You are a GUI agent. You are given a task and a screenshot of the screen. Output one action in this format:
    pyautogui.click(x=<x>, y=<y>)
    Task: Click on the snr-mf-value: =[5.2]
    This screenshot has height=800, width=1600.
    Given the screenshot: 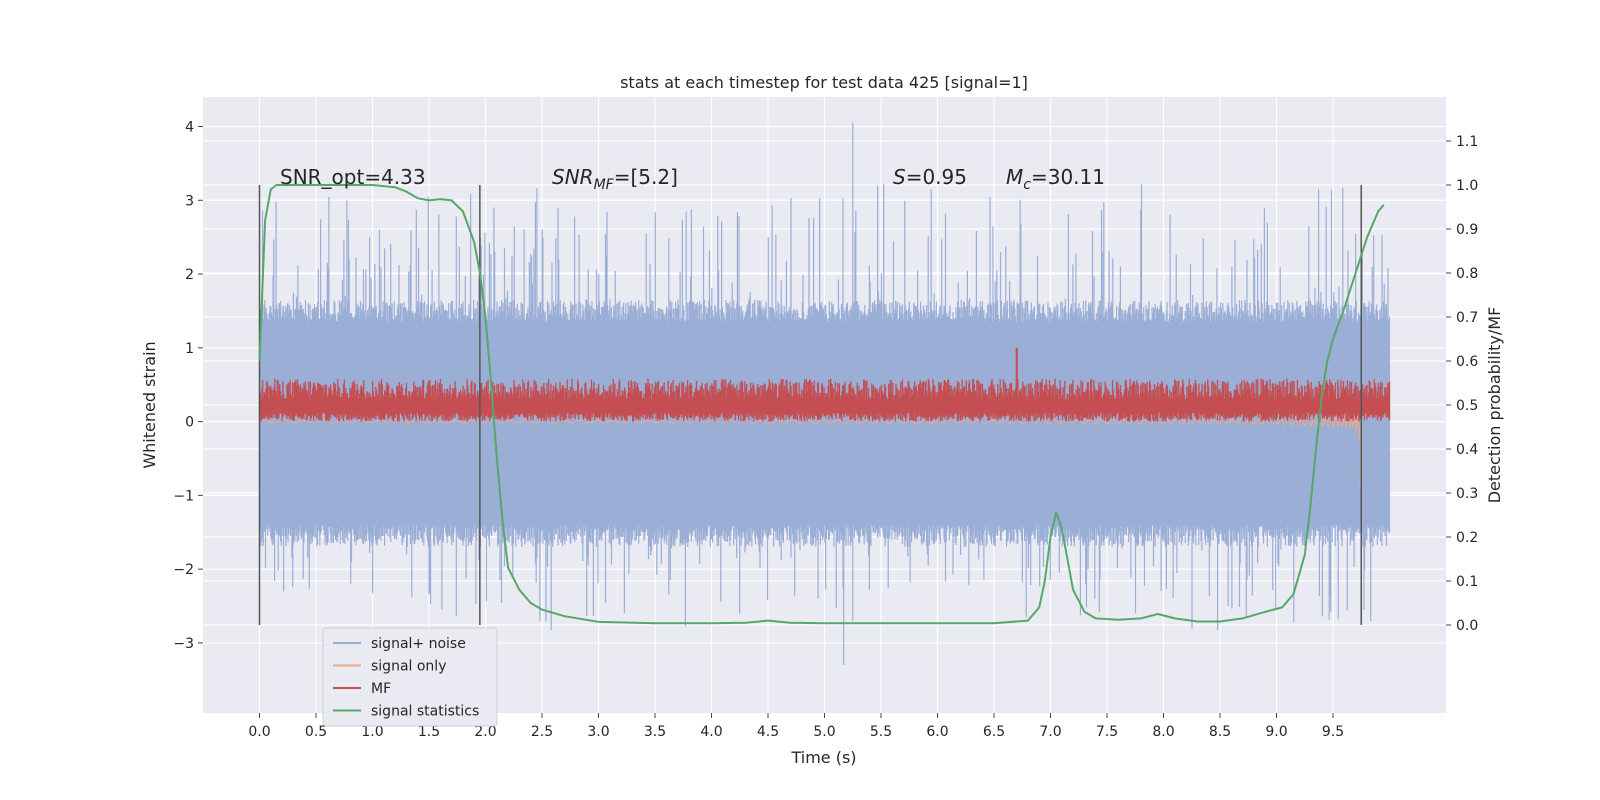 What is the action you would take?
    pyautogui.click(x=646, y=177)
    